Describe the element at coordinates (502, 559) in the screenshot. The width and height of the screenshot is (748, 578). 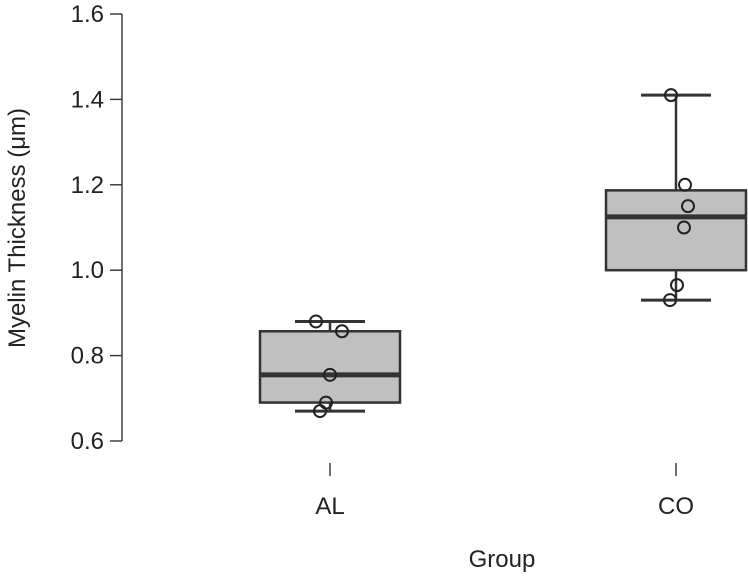
I see `x-axis-title: Group` at that location.